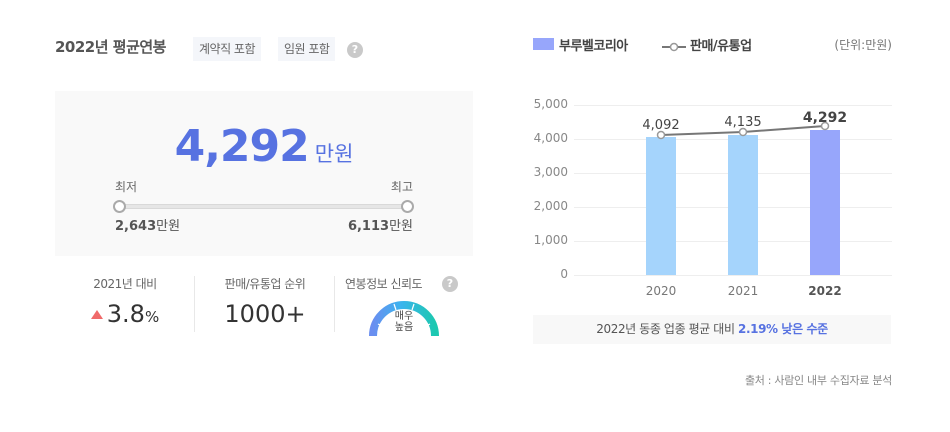 The image size is (950, 432). Describe the element at coordinates (401, 187) in the screenshot. I see `max-label: 최고` at that location.